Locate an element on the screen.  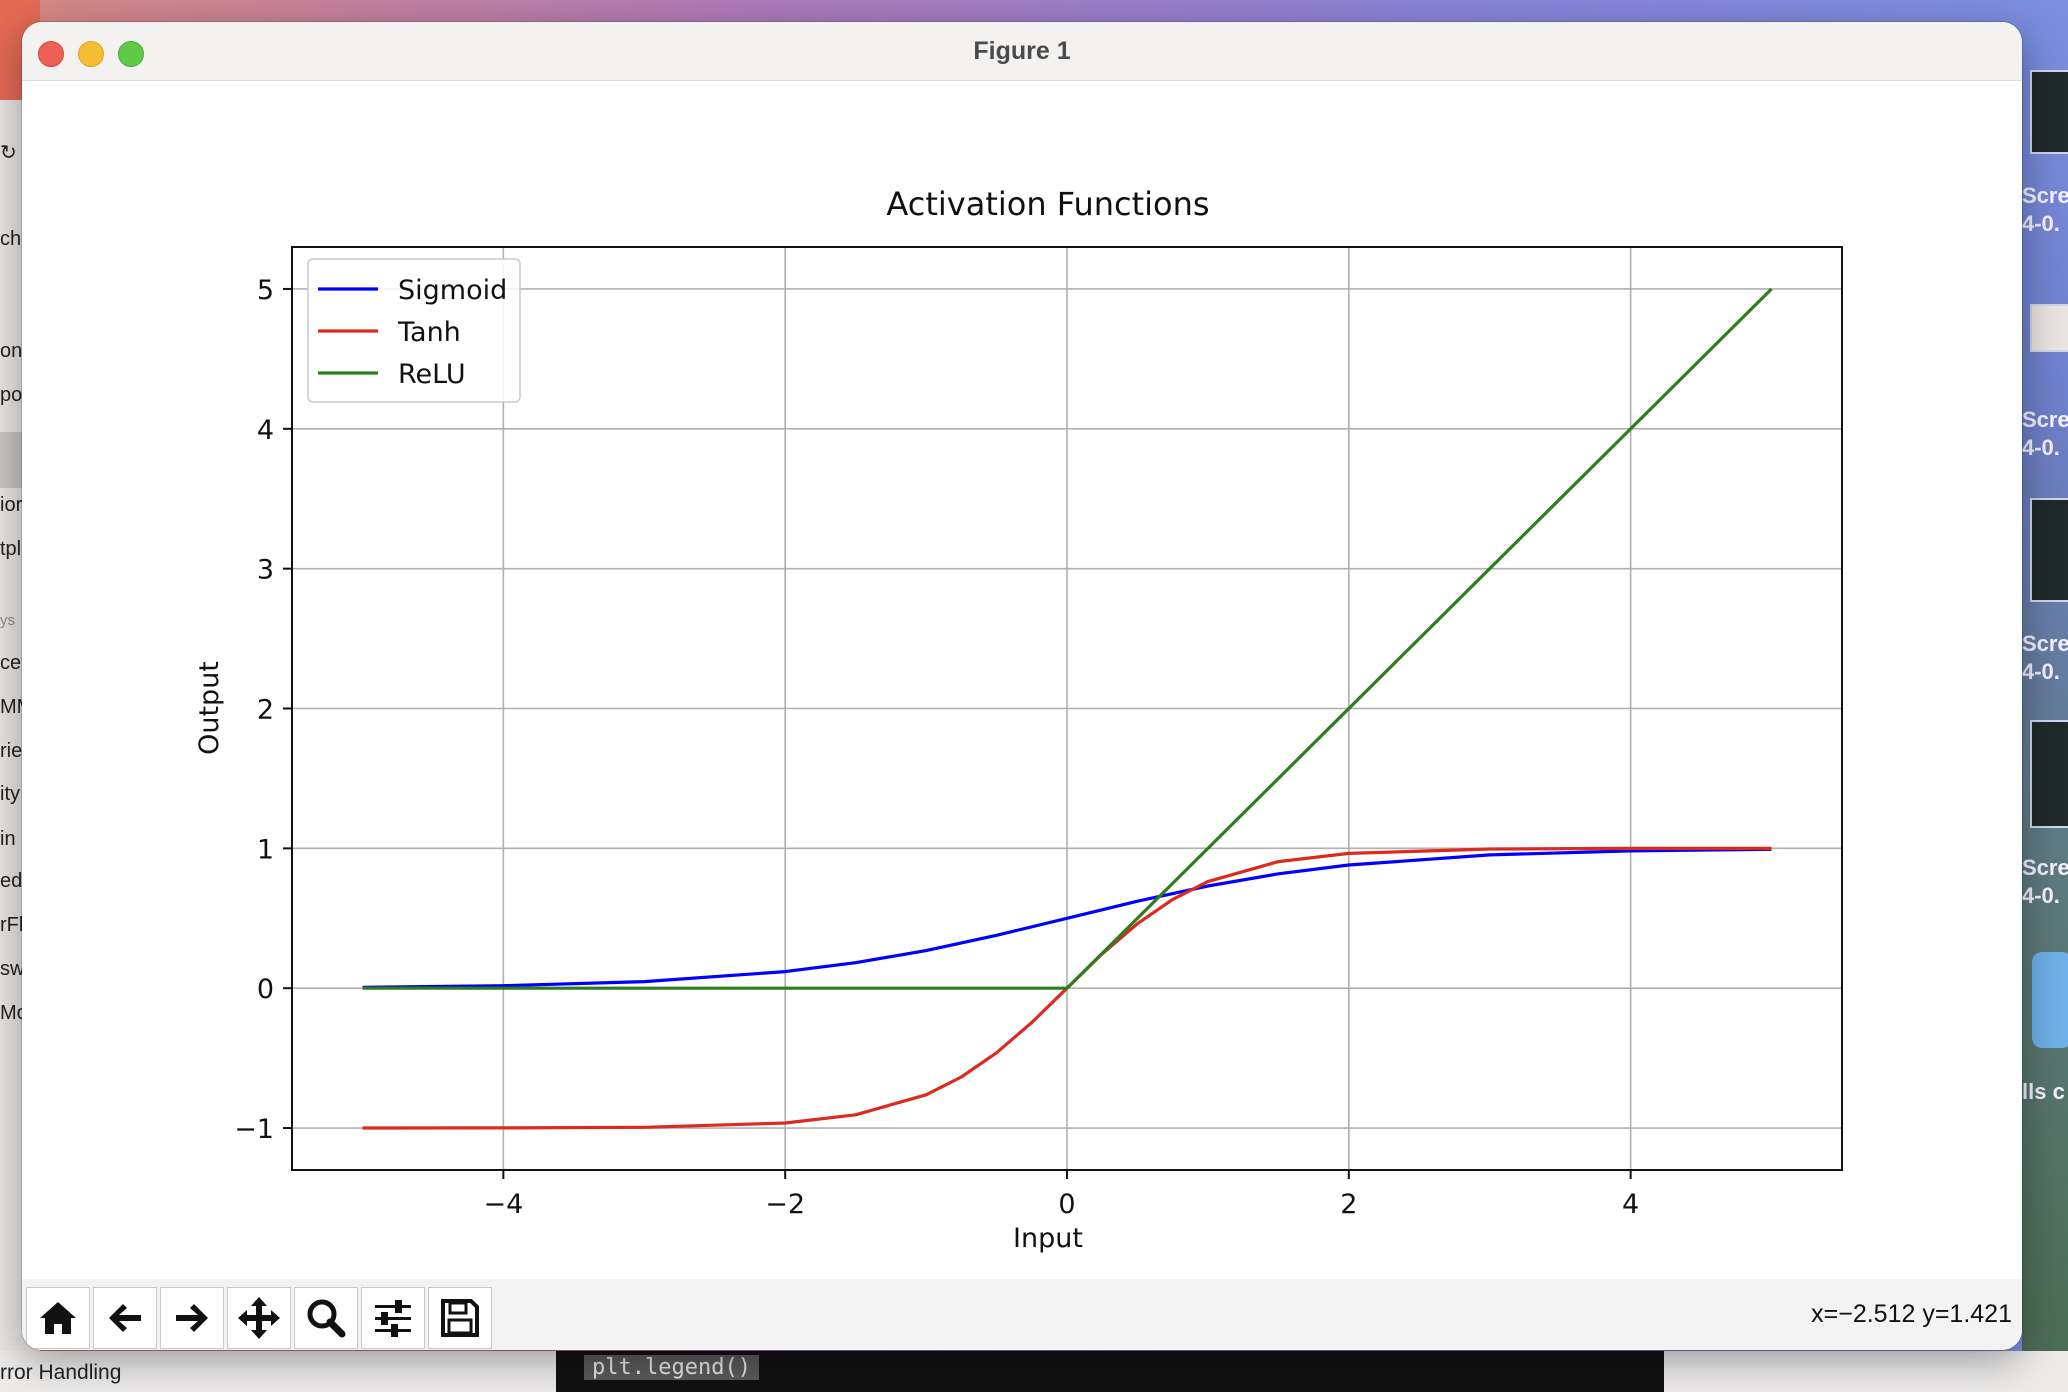
sliders-icon is located at coordinates (393, 1318).